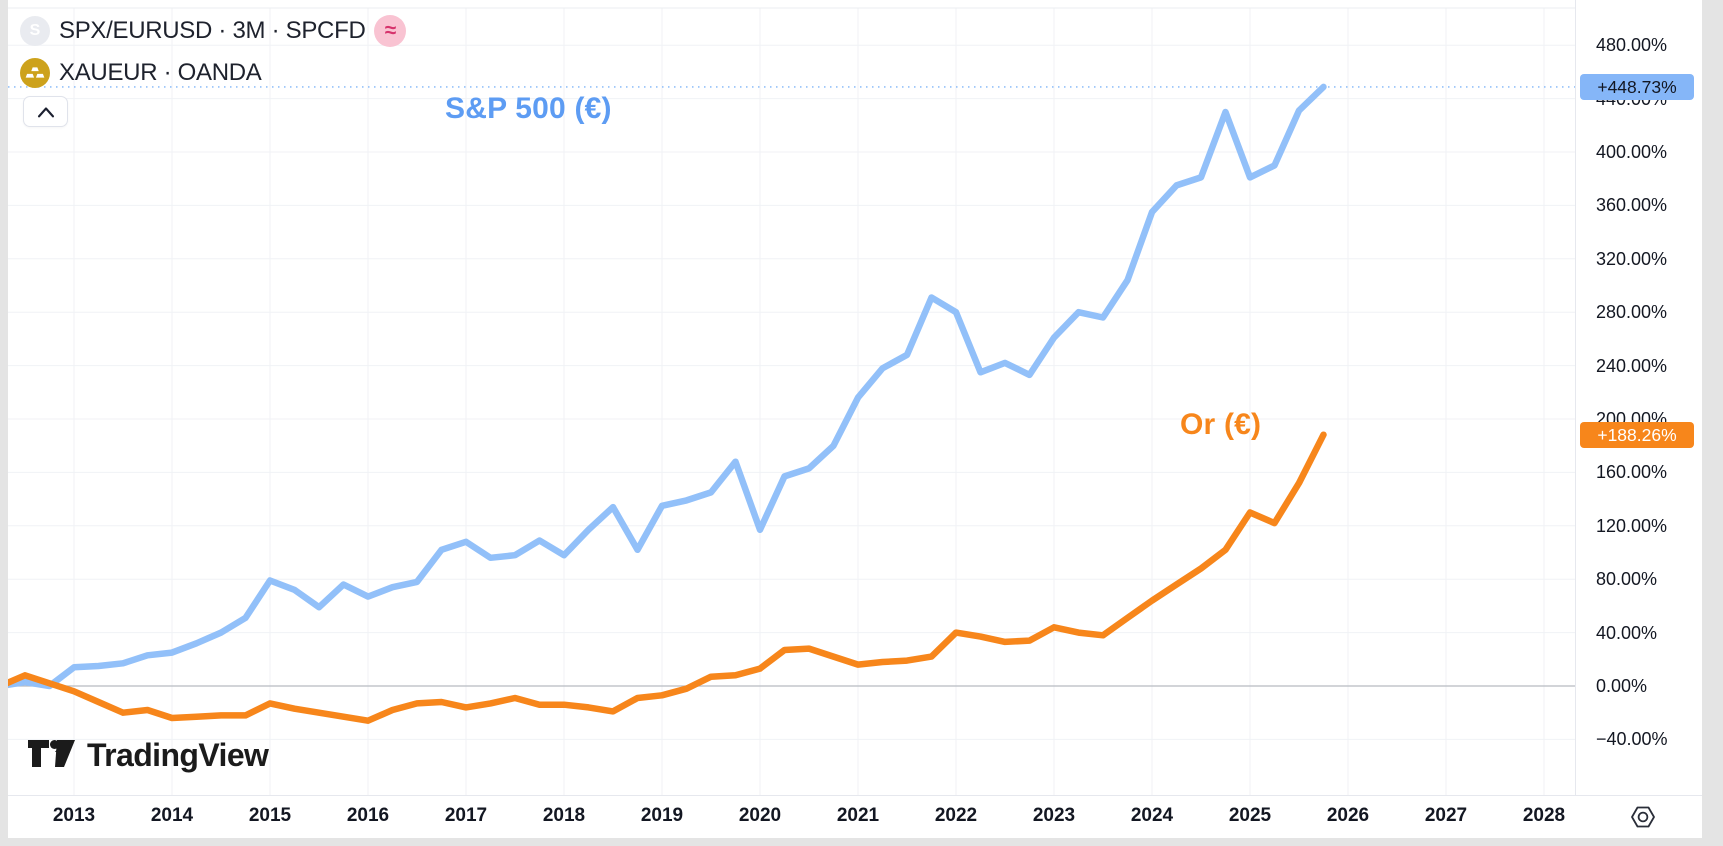  I want to click on time-axis-label: 2024, so click(1152, 815).